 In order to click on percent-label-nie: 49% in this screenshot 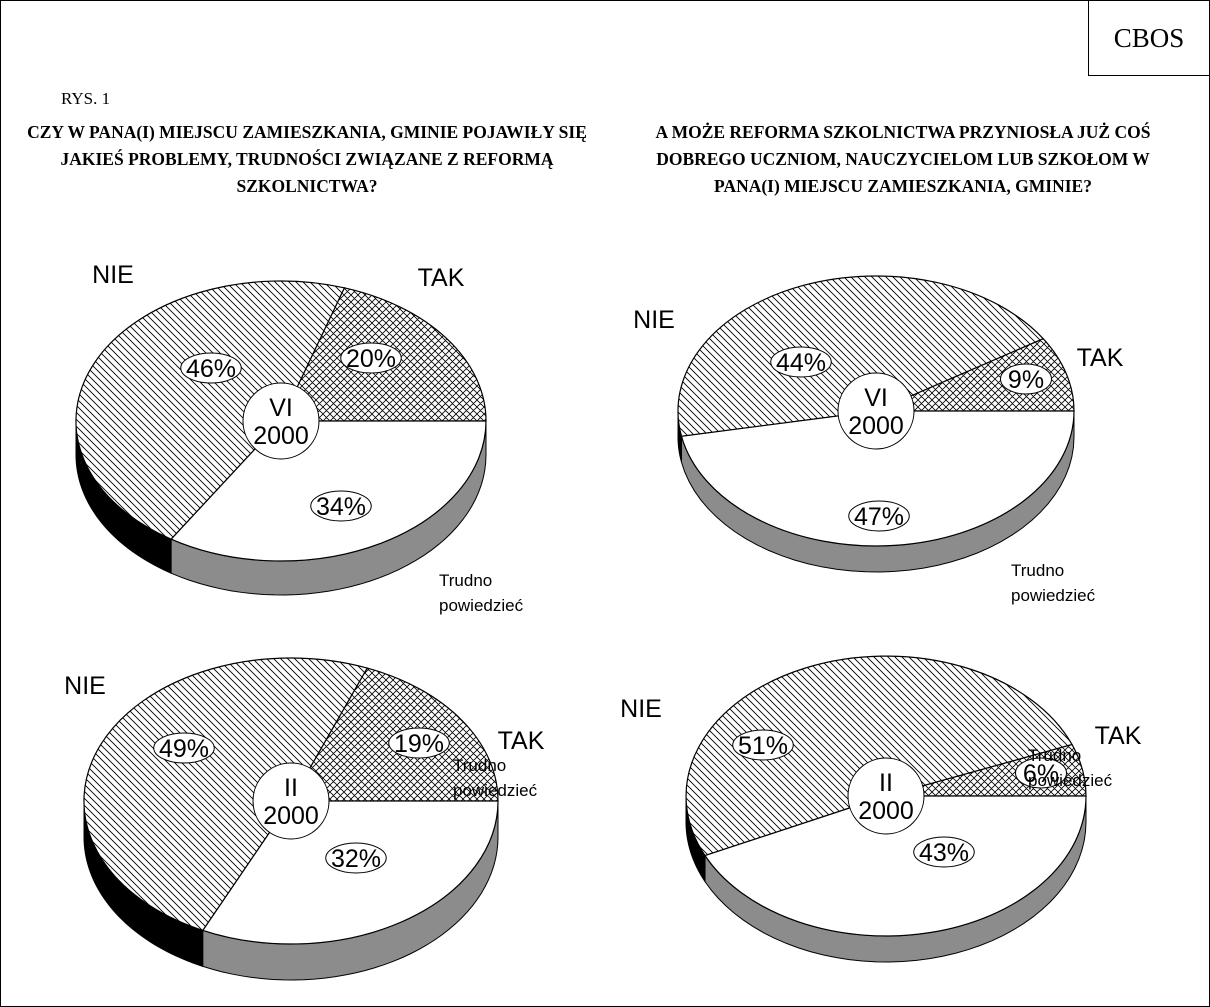, I will do `click(184, 749)`.